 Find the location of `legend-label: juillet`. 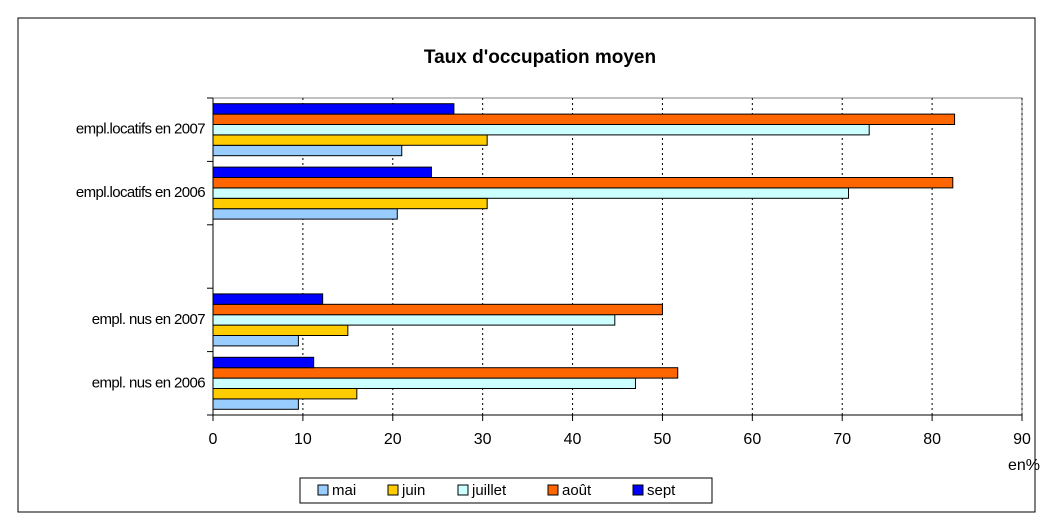

legend-label: juillet is located at coordinates (489, 490).